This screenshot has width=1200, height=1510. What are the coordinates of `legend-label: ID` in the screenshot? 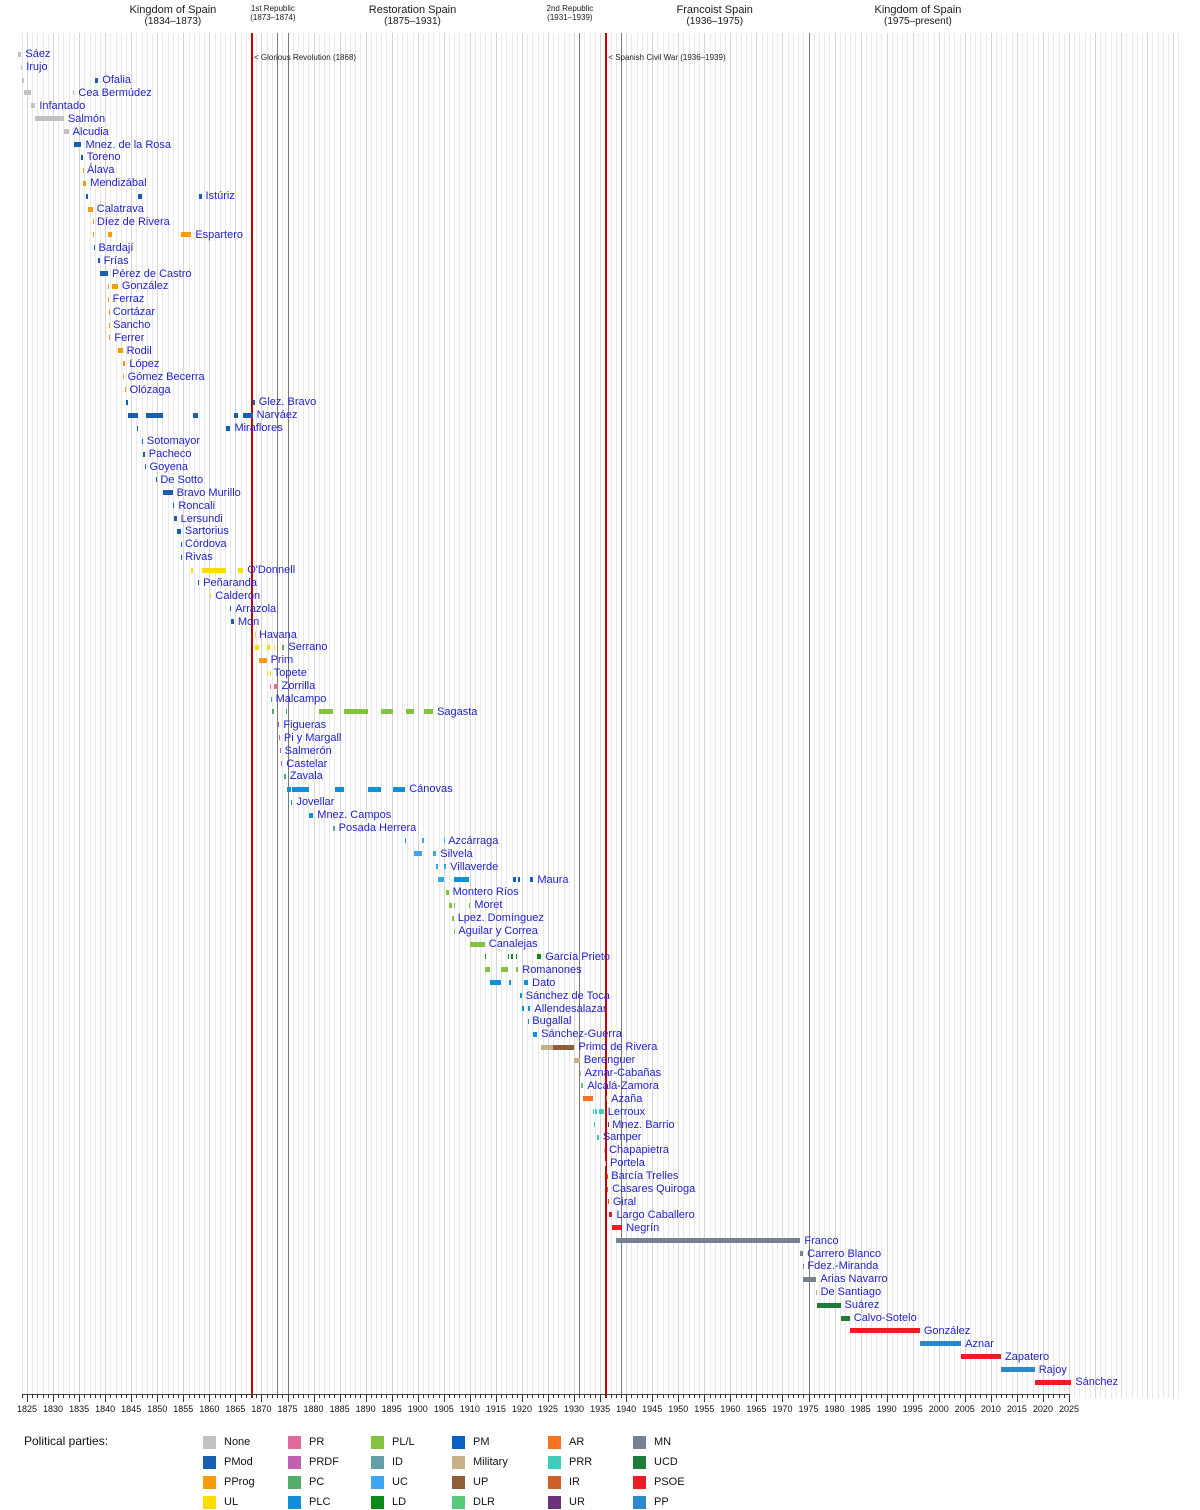 It's located at (397, 1462).